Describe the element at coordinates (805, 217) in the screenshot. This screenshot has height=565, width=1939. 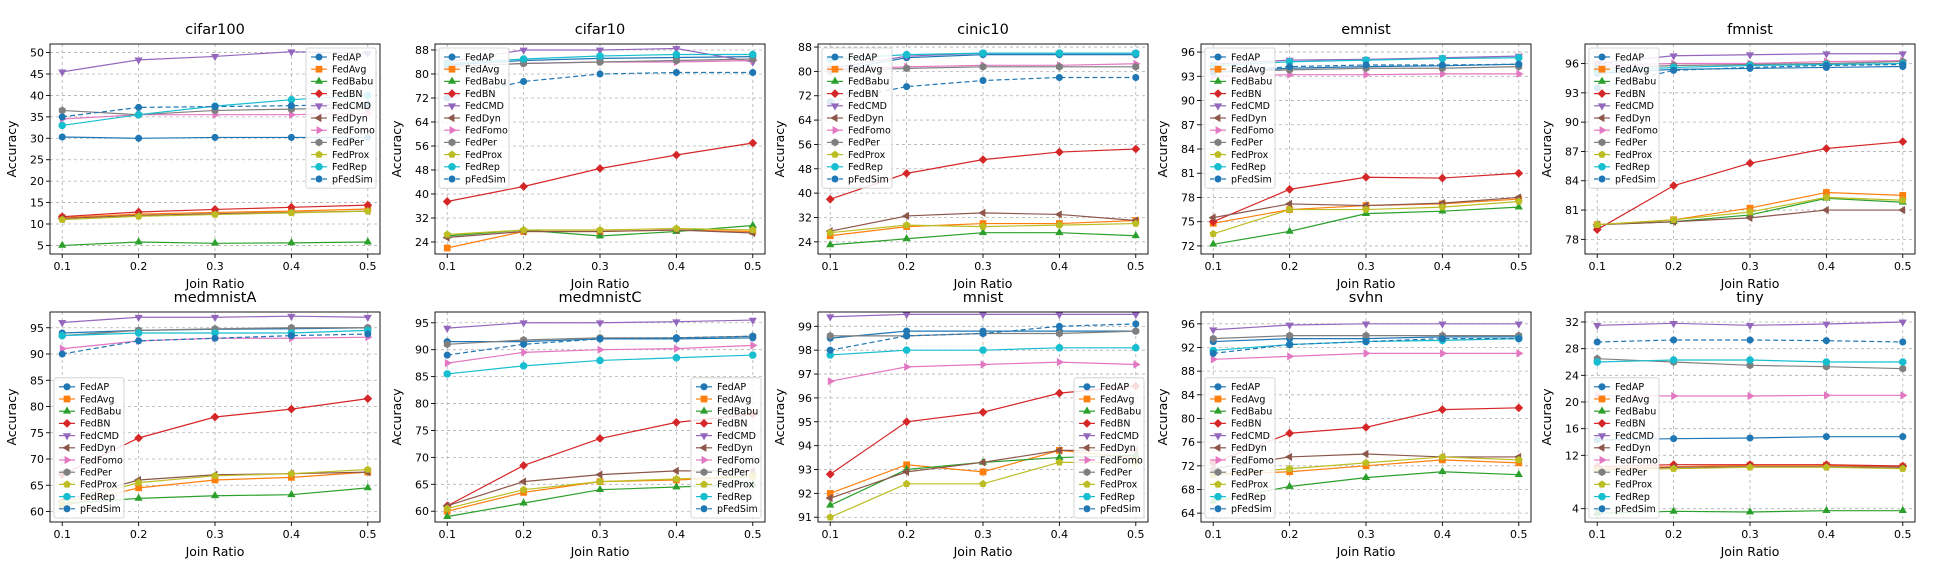
I see `y-tick-label: 32` at that location.